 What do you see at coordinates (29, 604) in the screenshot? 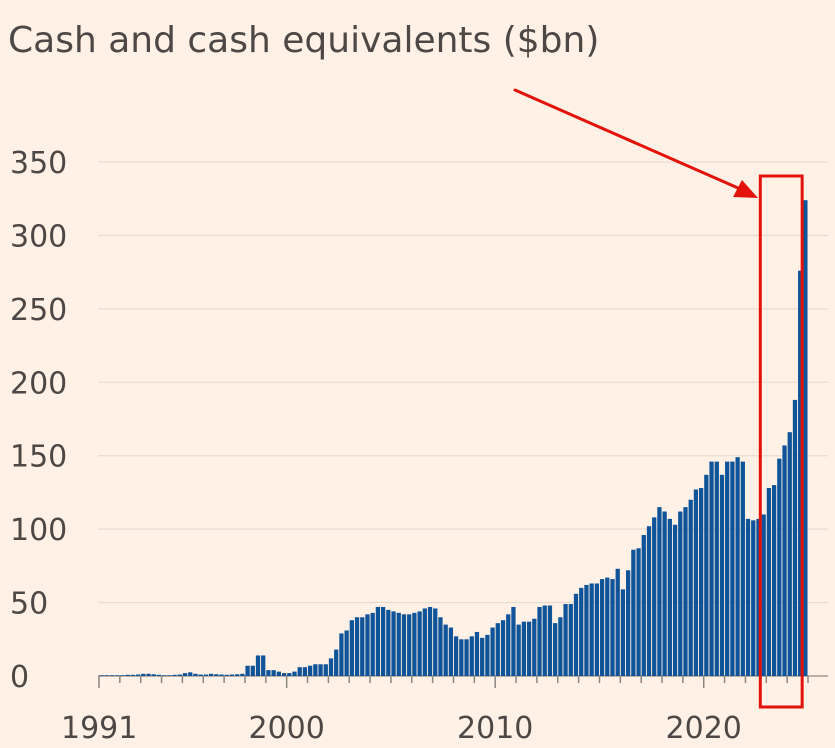
I see `y-tick-label-50: 50` at bounding box center [29, 604].